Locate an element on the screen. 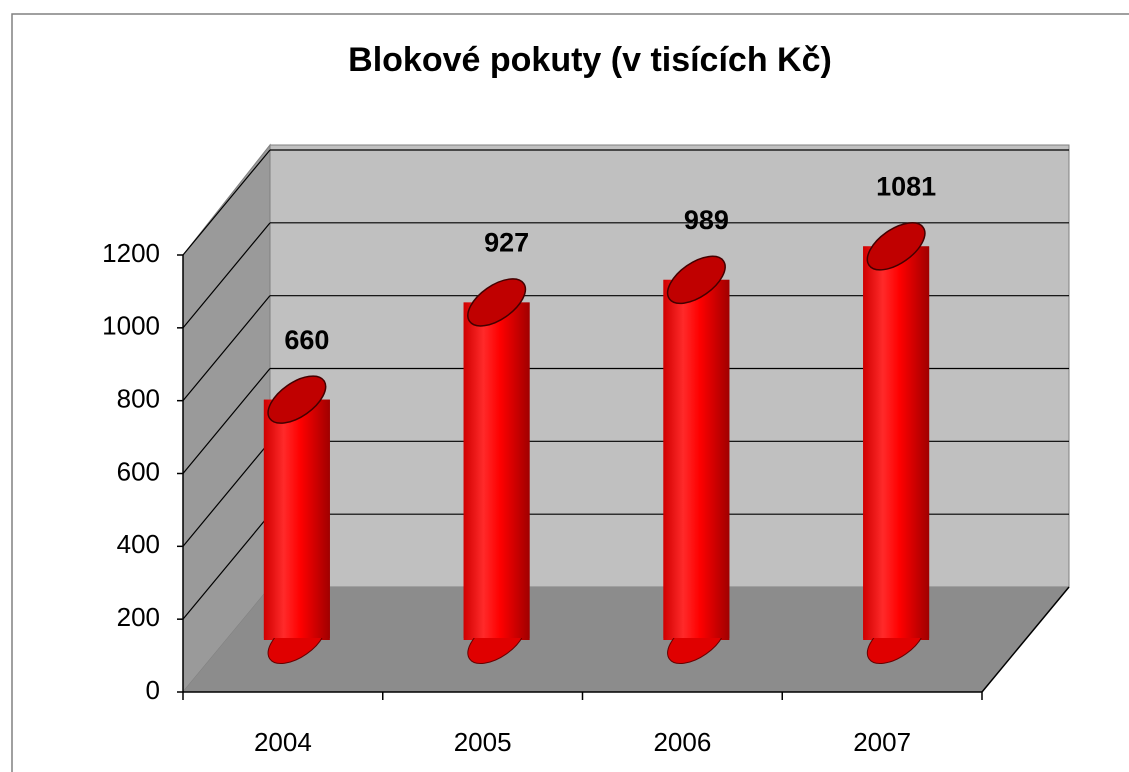  y-tick-label: 800 is located at coordinates (138, 399).